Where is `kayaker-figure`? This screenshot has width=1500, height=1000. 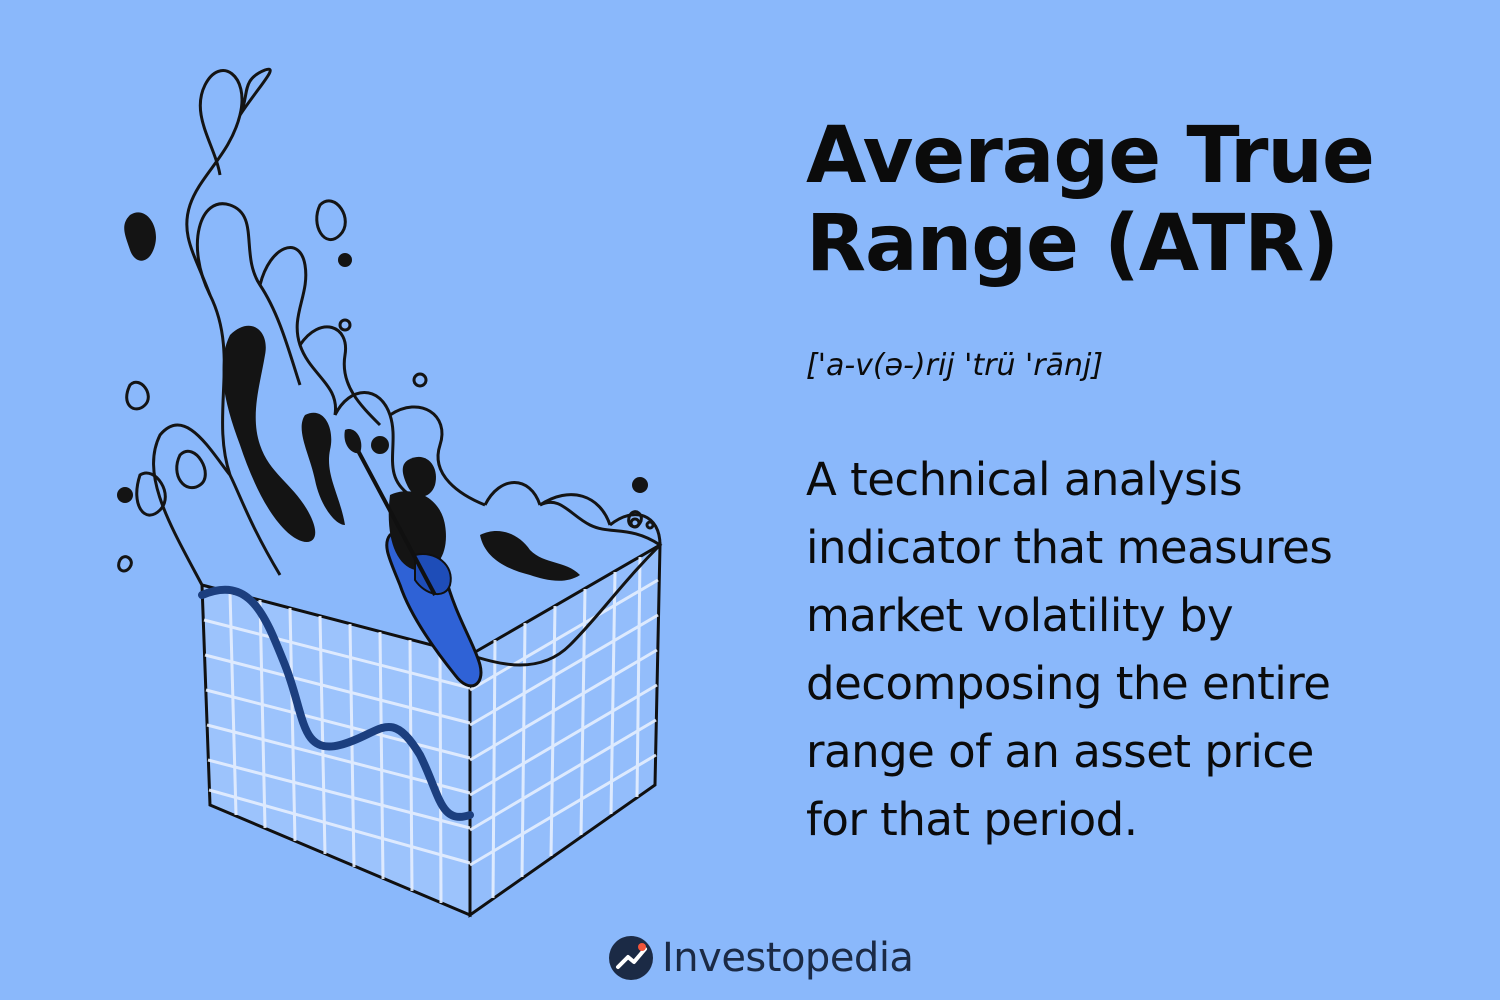
kayaker-figure is located at coordinates (413, 558).